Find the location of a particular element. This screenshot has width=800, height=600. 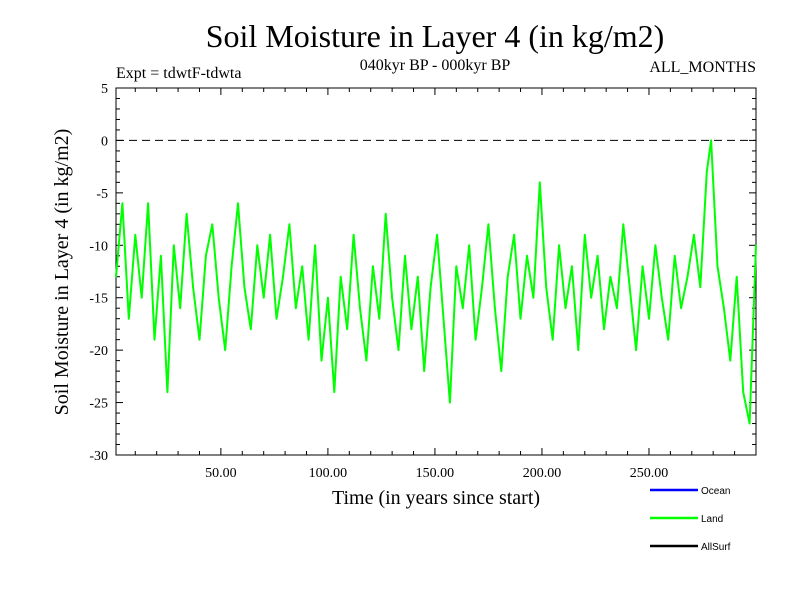

y-tick-label: -20 is located at coordinates (98, 351).